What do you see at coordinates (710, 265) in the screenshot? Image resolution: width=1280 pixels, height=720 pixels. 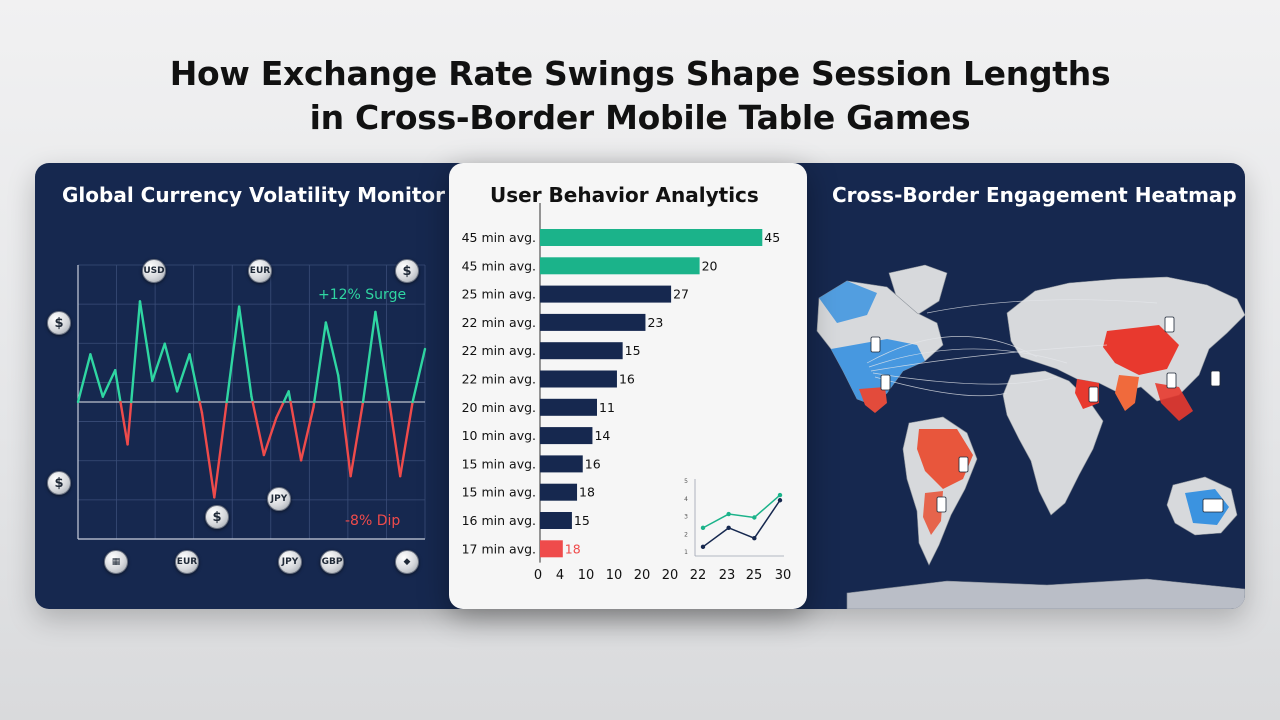 I see `bar-value-label: 20` at bounding box center [710, 265].